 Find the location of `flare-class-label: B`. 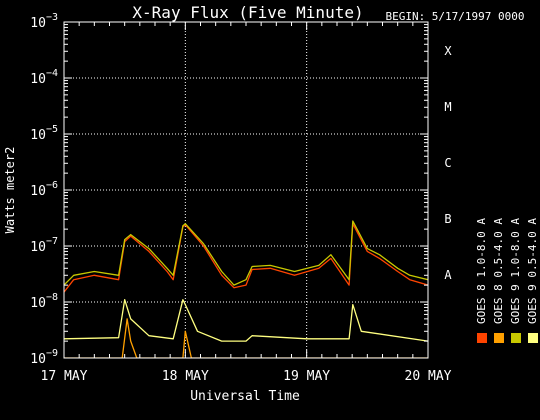

flare-class-label: B is located at coordinates (447, 219).